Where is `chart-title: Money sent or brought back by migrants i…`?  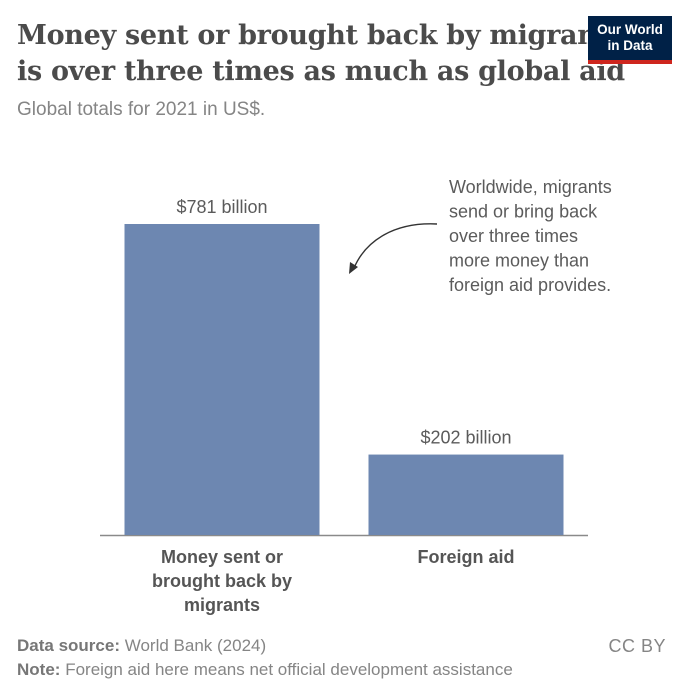
chart-title: Money sent or brought back by migrants i… is located at coordinates (321, 54).